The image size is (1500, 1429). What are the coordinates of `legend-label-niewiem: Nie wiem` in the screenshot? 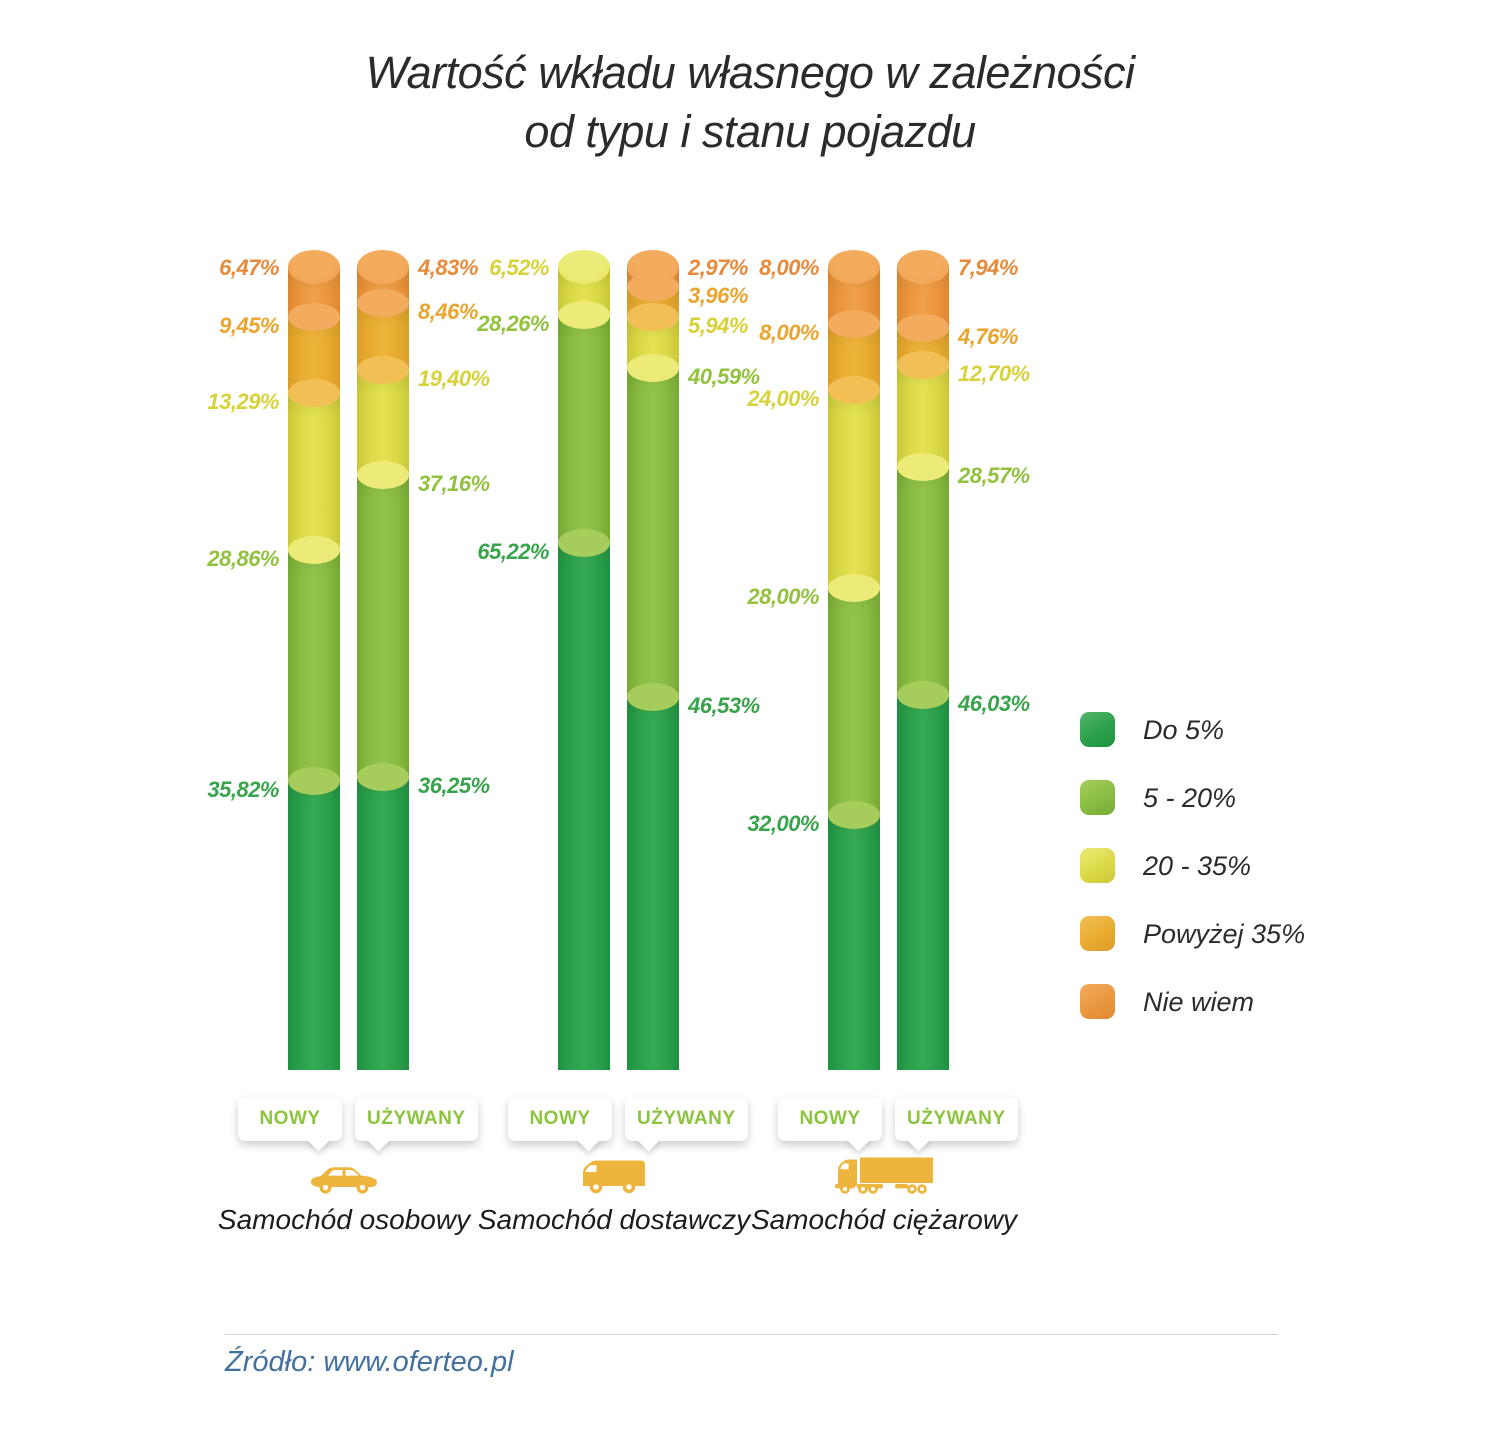 It's located at (1199, 1002).